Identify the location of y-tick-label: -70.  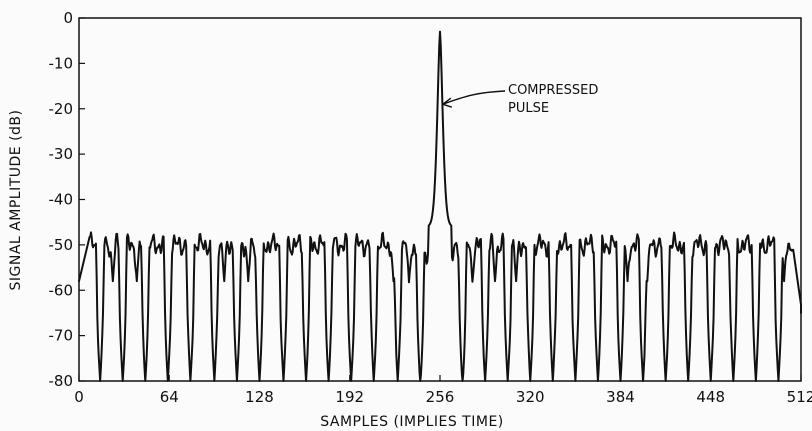
(61, 336).